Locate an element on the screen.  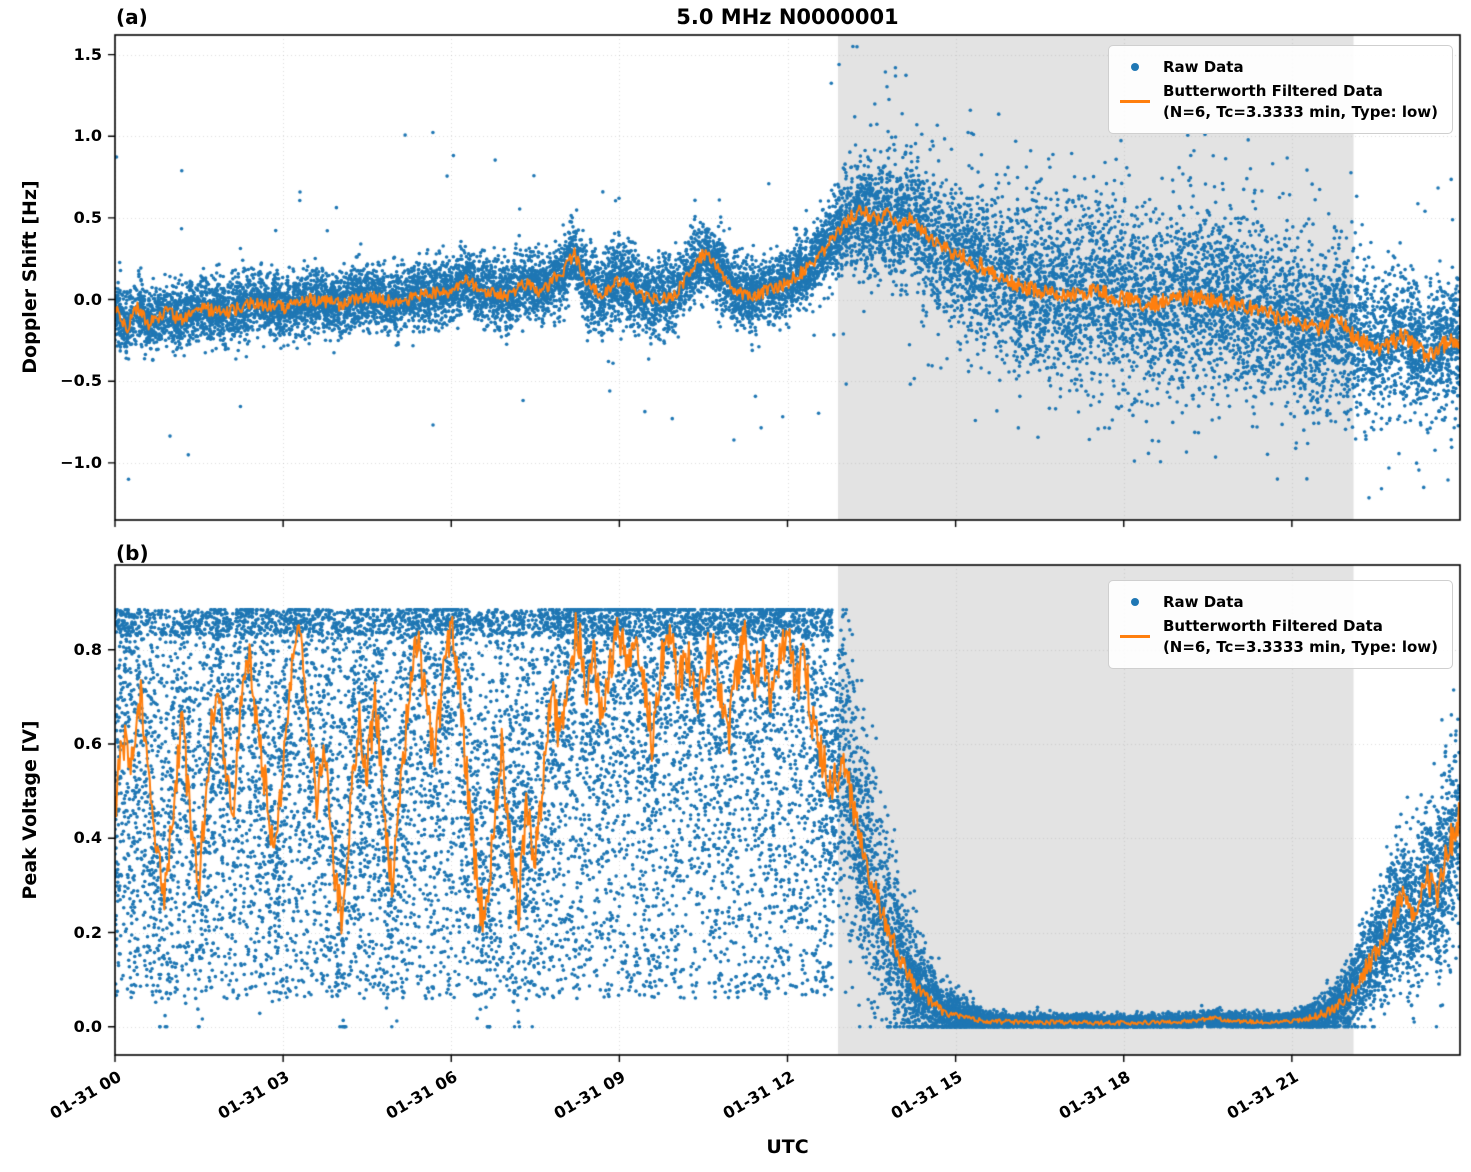
y-tick-label: −0.5 is located at coordinates (81, 381).